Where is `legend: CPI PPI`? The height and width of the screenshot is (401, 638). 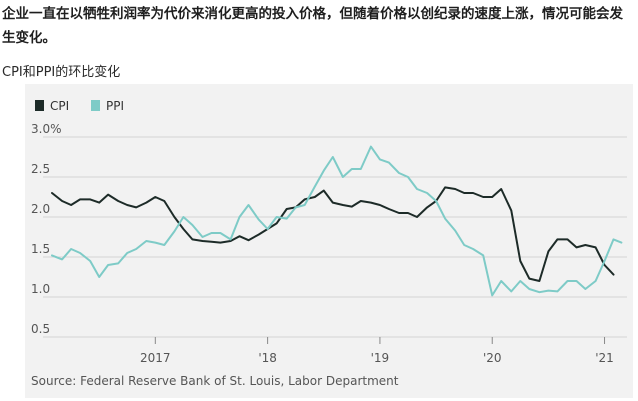 legend: CPI PPI is located at coordinates (88, 105).